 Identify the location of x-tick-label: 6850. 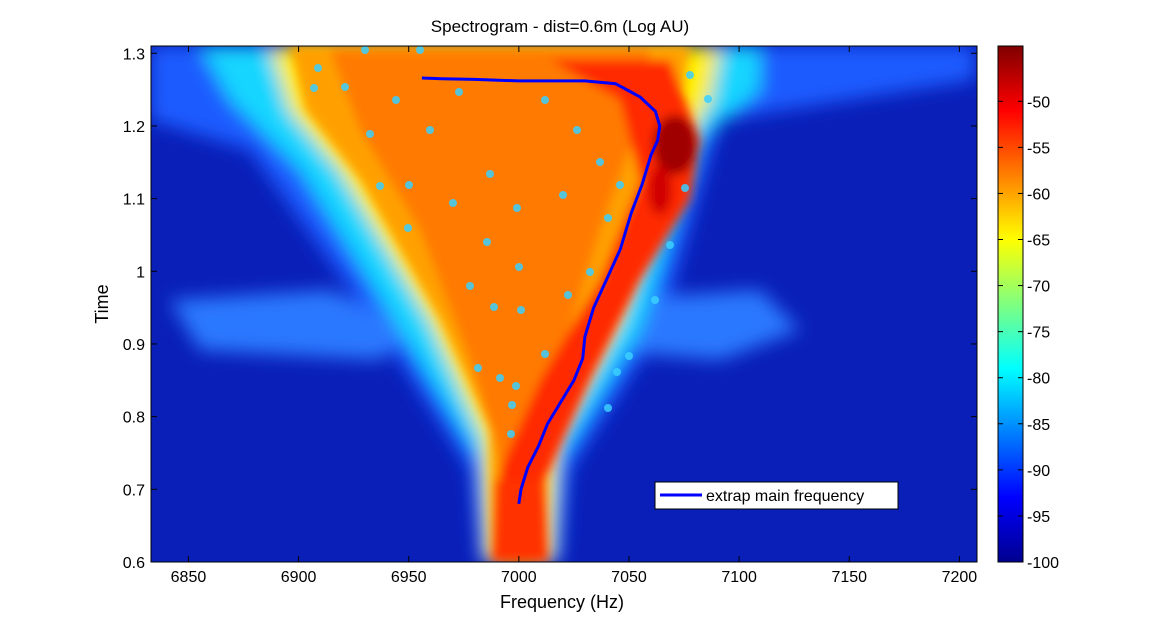
(189, 577).